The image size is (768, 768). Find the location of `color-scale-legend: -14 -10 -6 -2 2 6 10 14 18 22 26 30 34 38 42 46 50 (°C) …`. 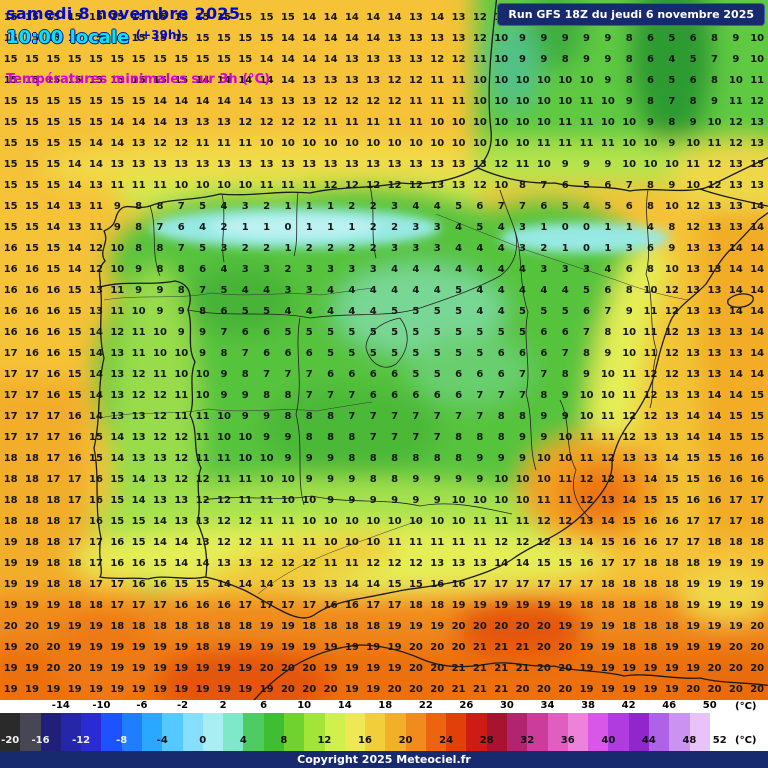

color-scale-legend: -14 -10 -6 -2 2 6 10 14 18 22 26 30 34 38 42 46 50 (°C) … is located at coordinates (384, 725).